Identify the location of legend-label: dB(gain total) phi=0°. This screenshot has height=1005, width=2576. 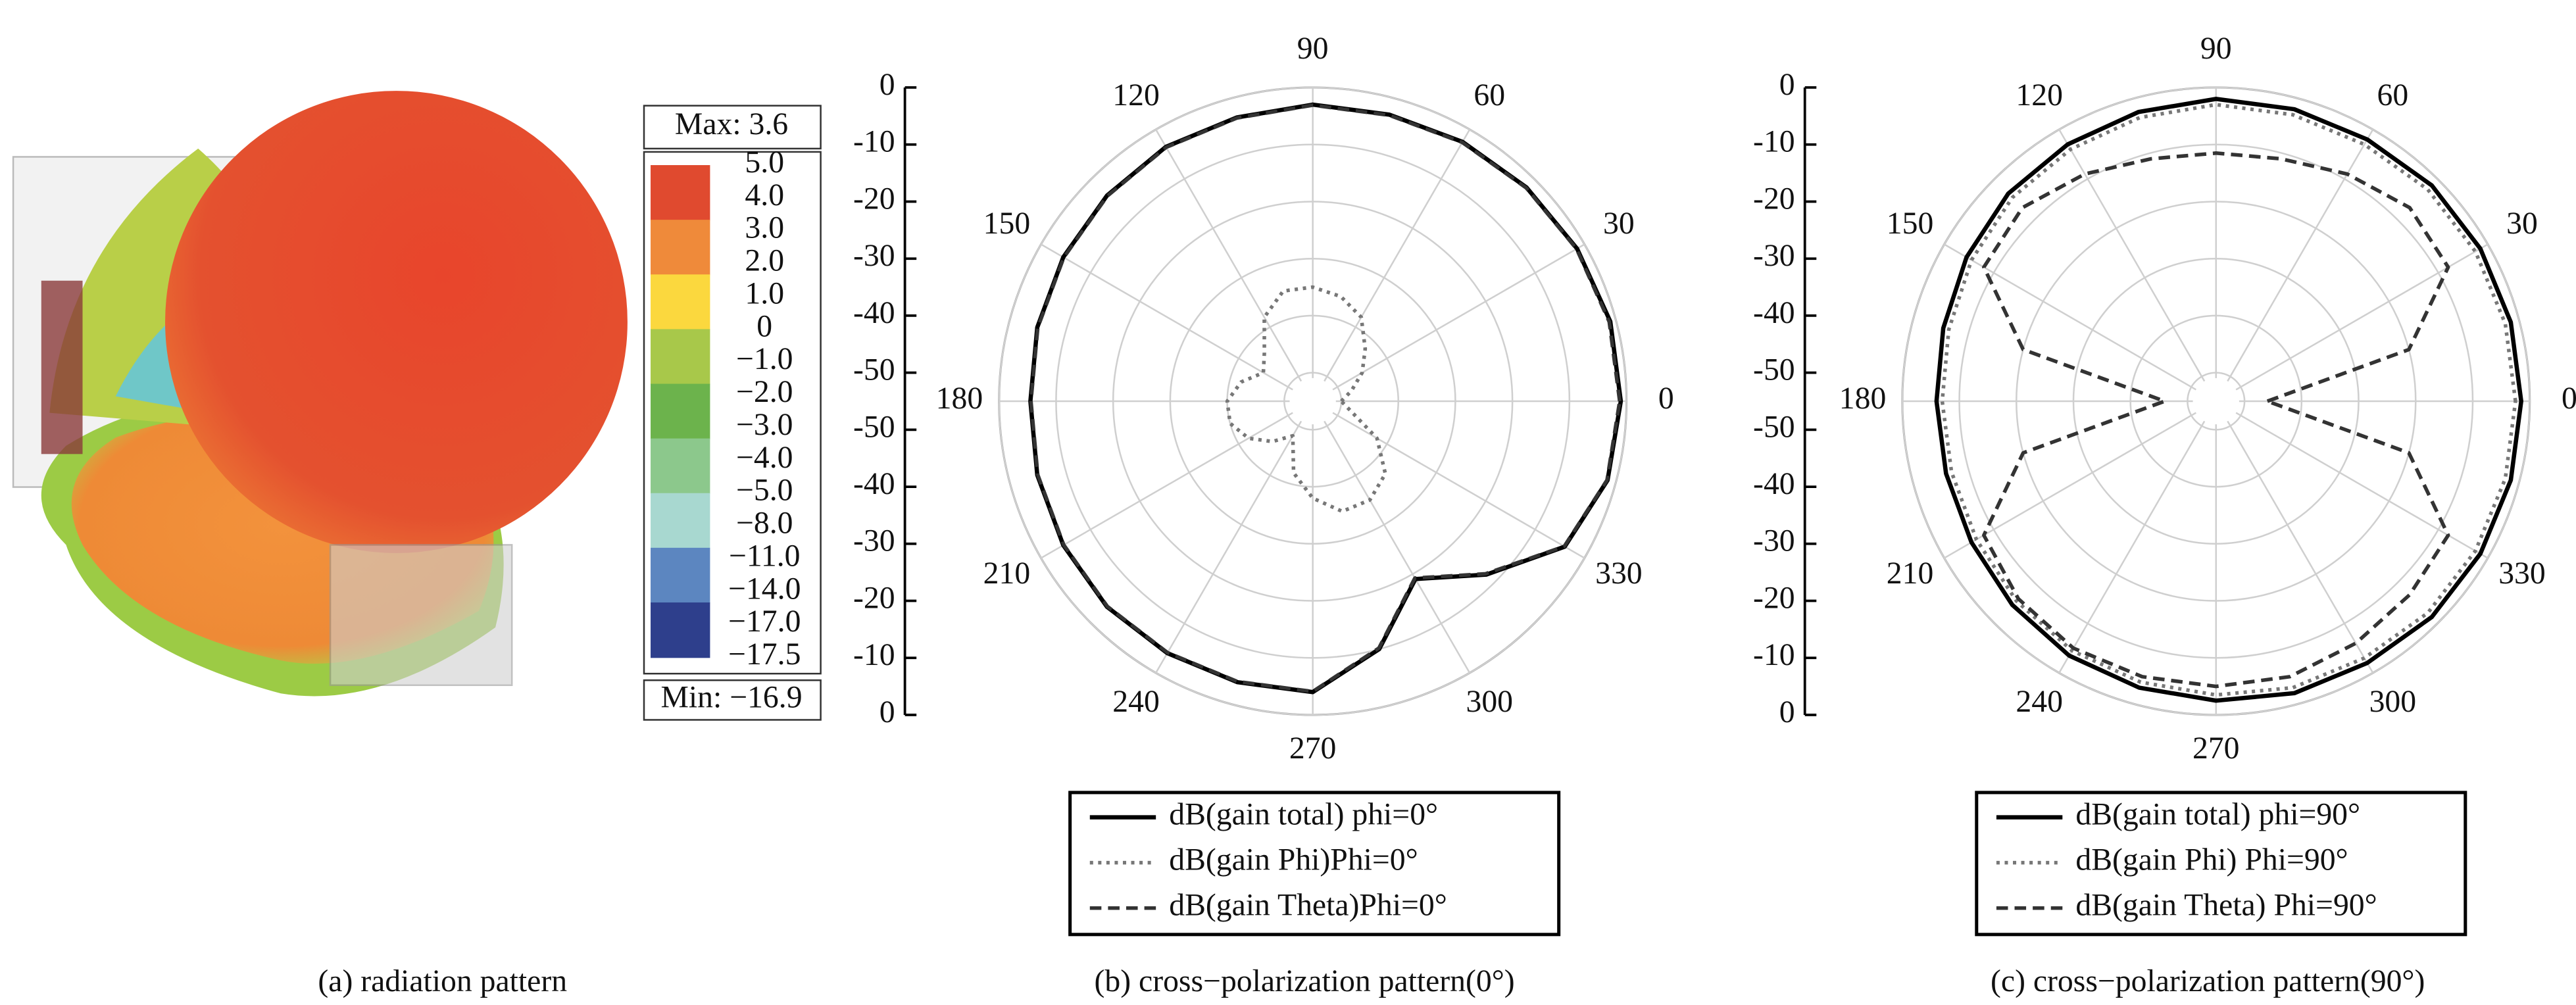
(1303, 815).